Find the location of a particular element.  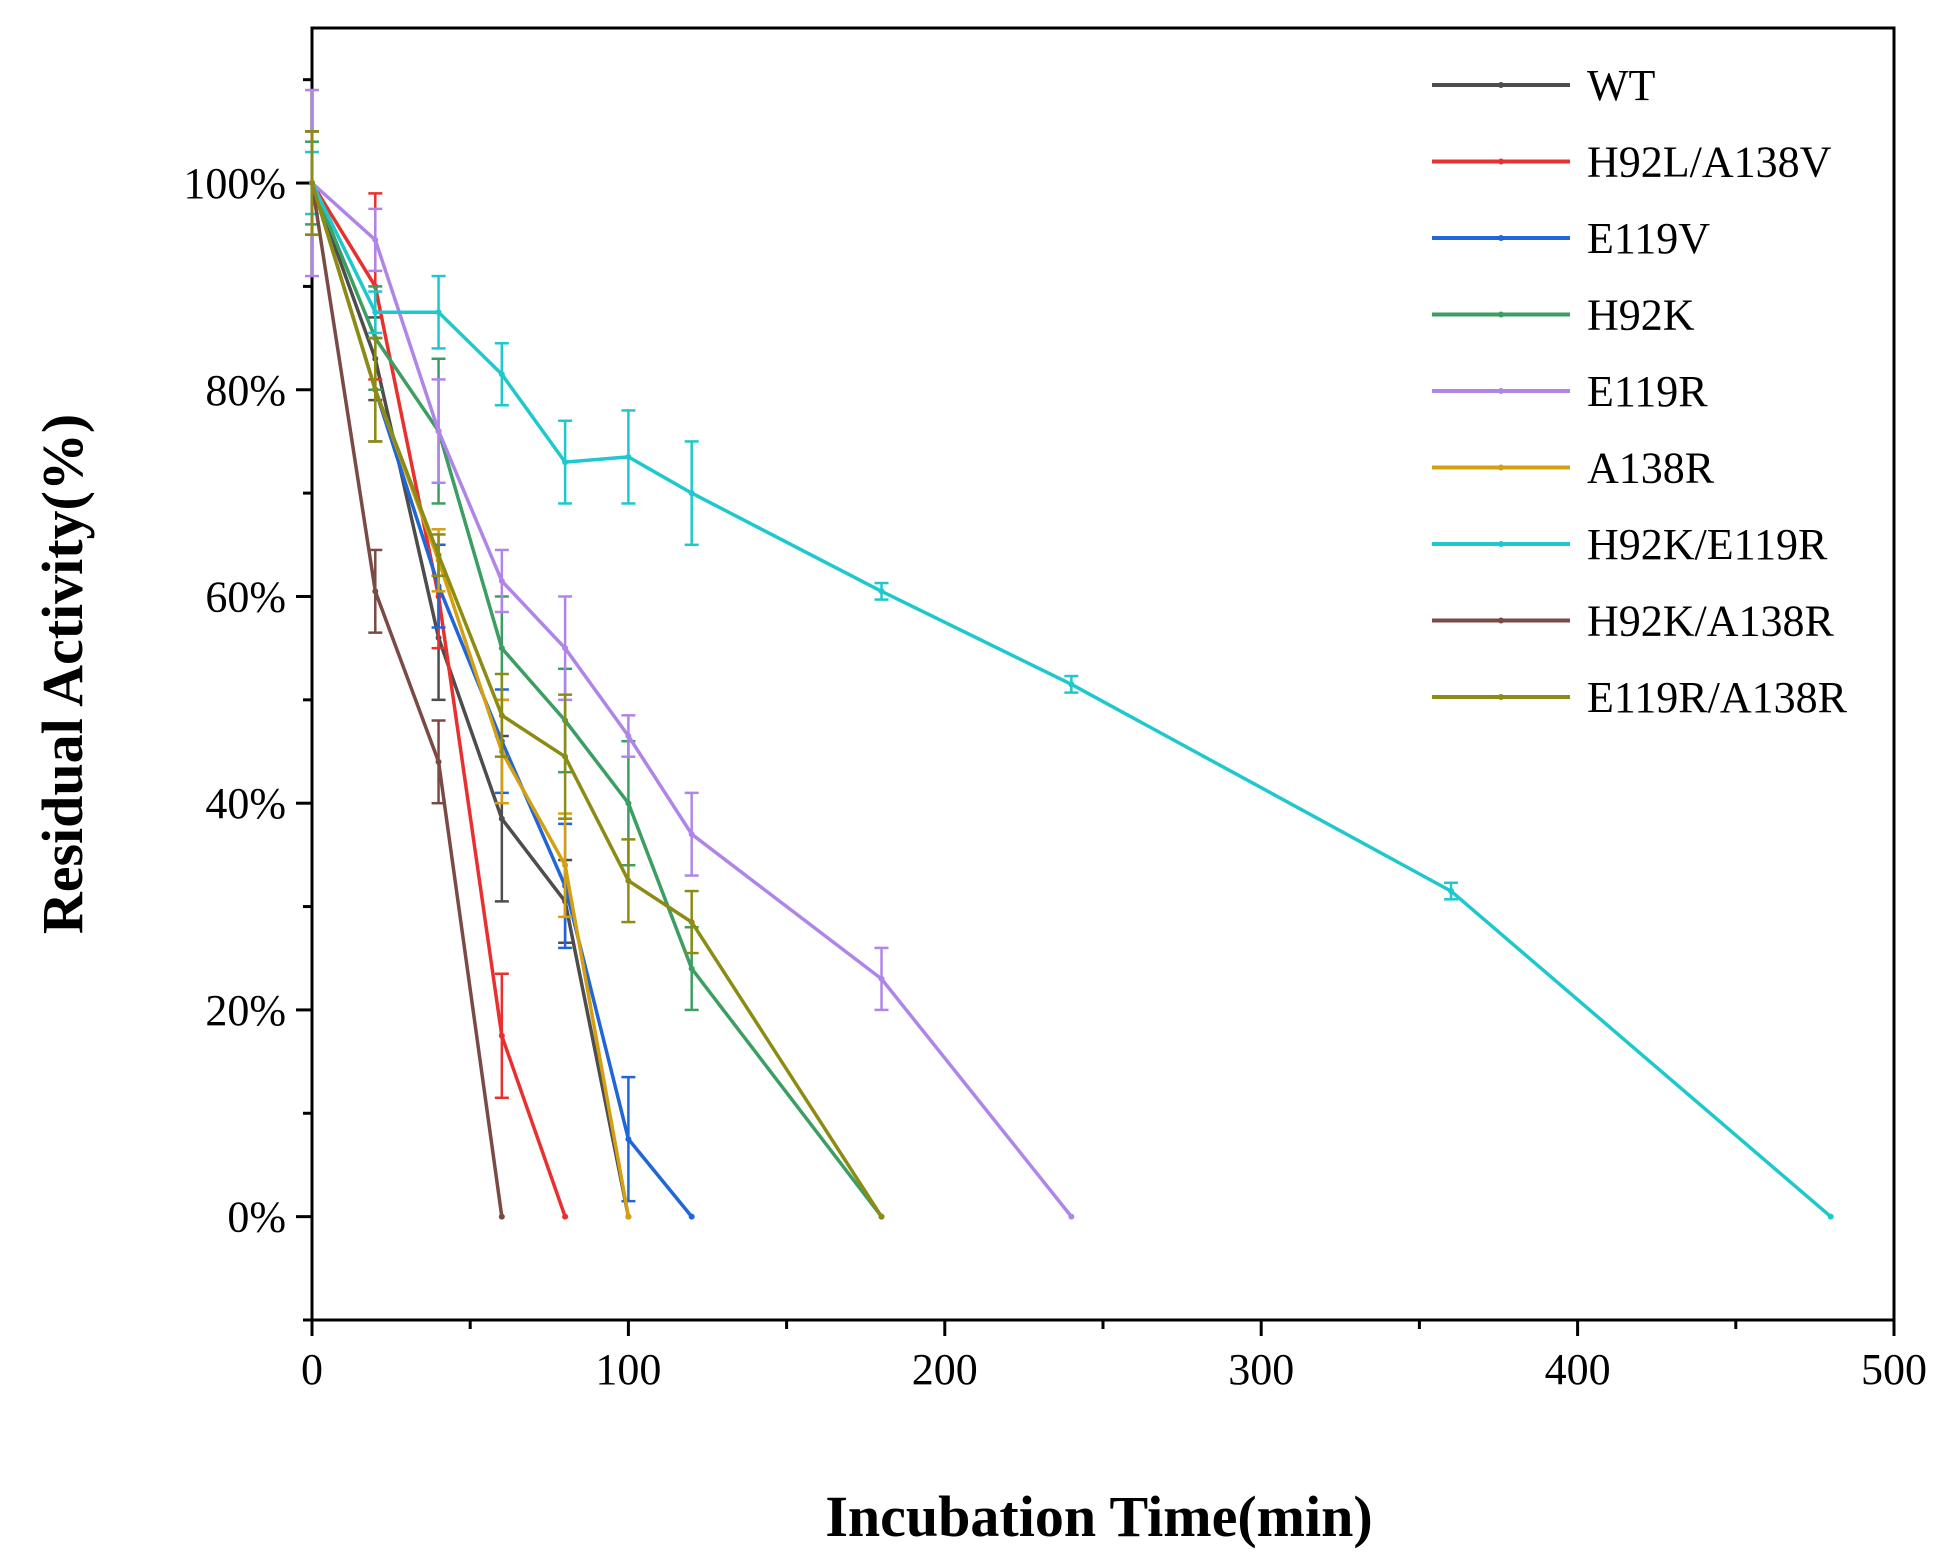

y-tick-label: 0% is located at coordinates (256, 1217).